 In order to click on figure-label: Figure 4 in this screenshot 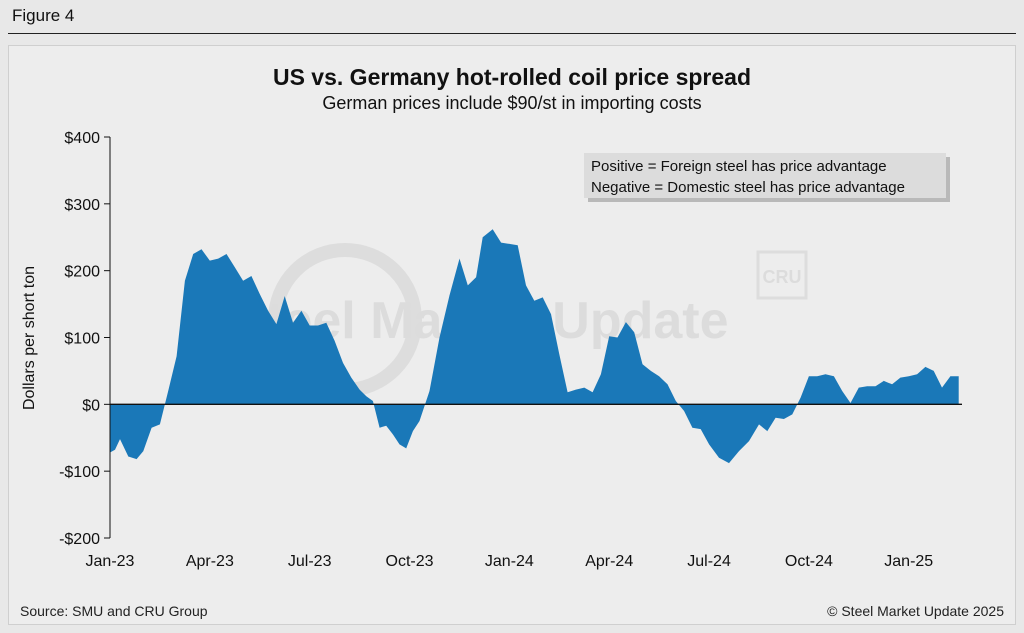, I will do `click(43, 15)`.